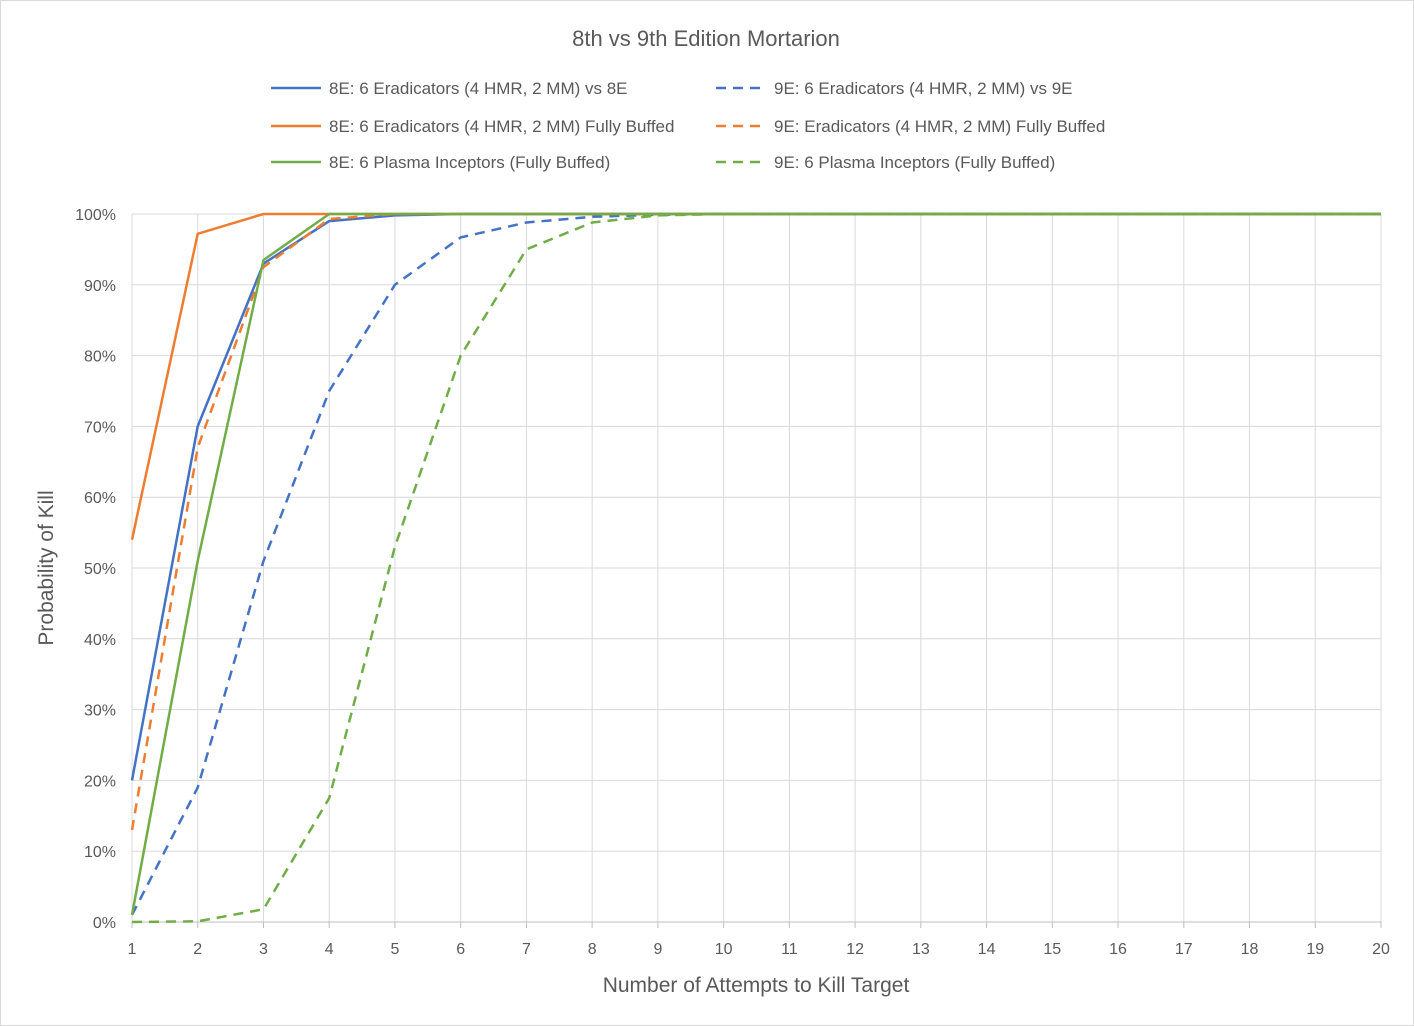 Image resolution: width=1414 pixels, height=1026 pixels. What do you see at coordinates (100, 427) in the screenshot?
I see `y-tick-label: 70%` at bounding box center [100, 427].